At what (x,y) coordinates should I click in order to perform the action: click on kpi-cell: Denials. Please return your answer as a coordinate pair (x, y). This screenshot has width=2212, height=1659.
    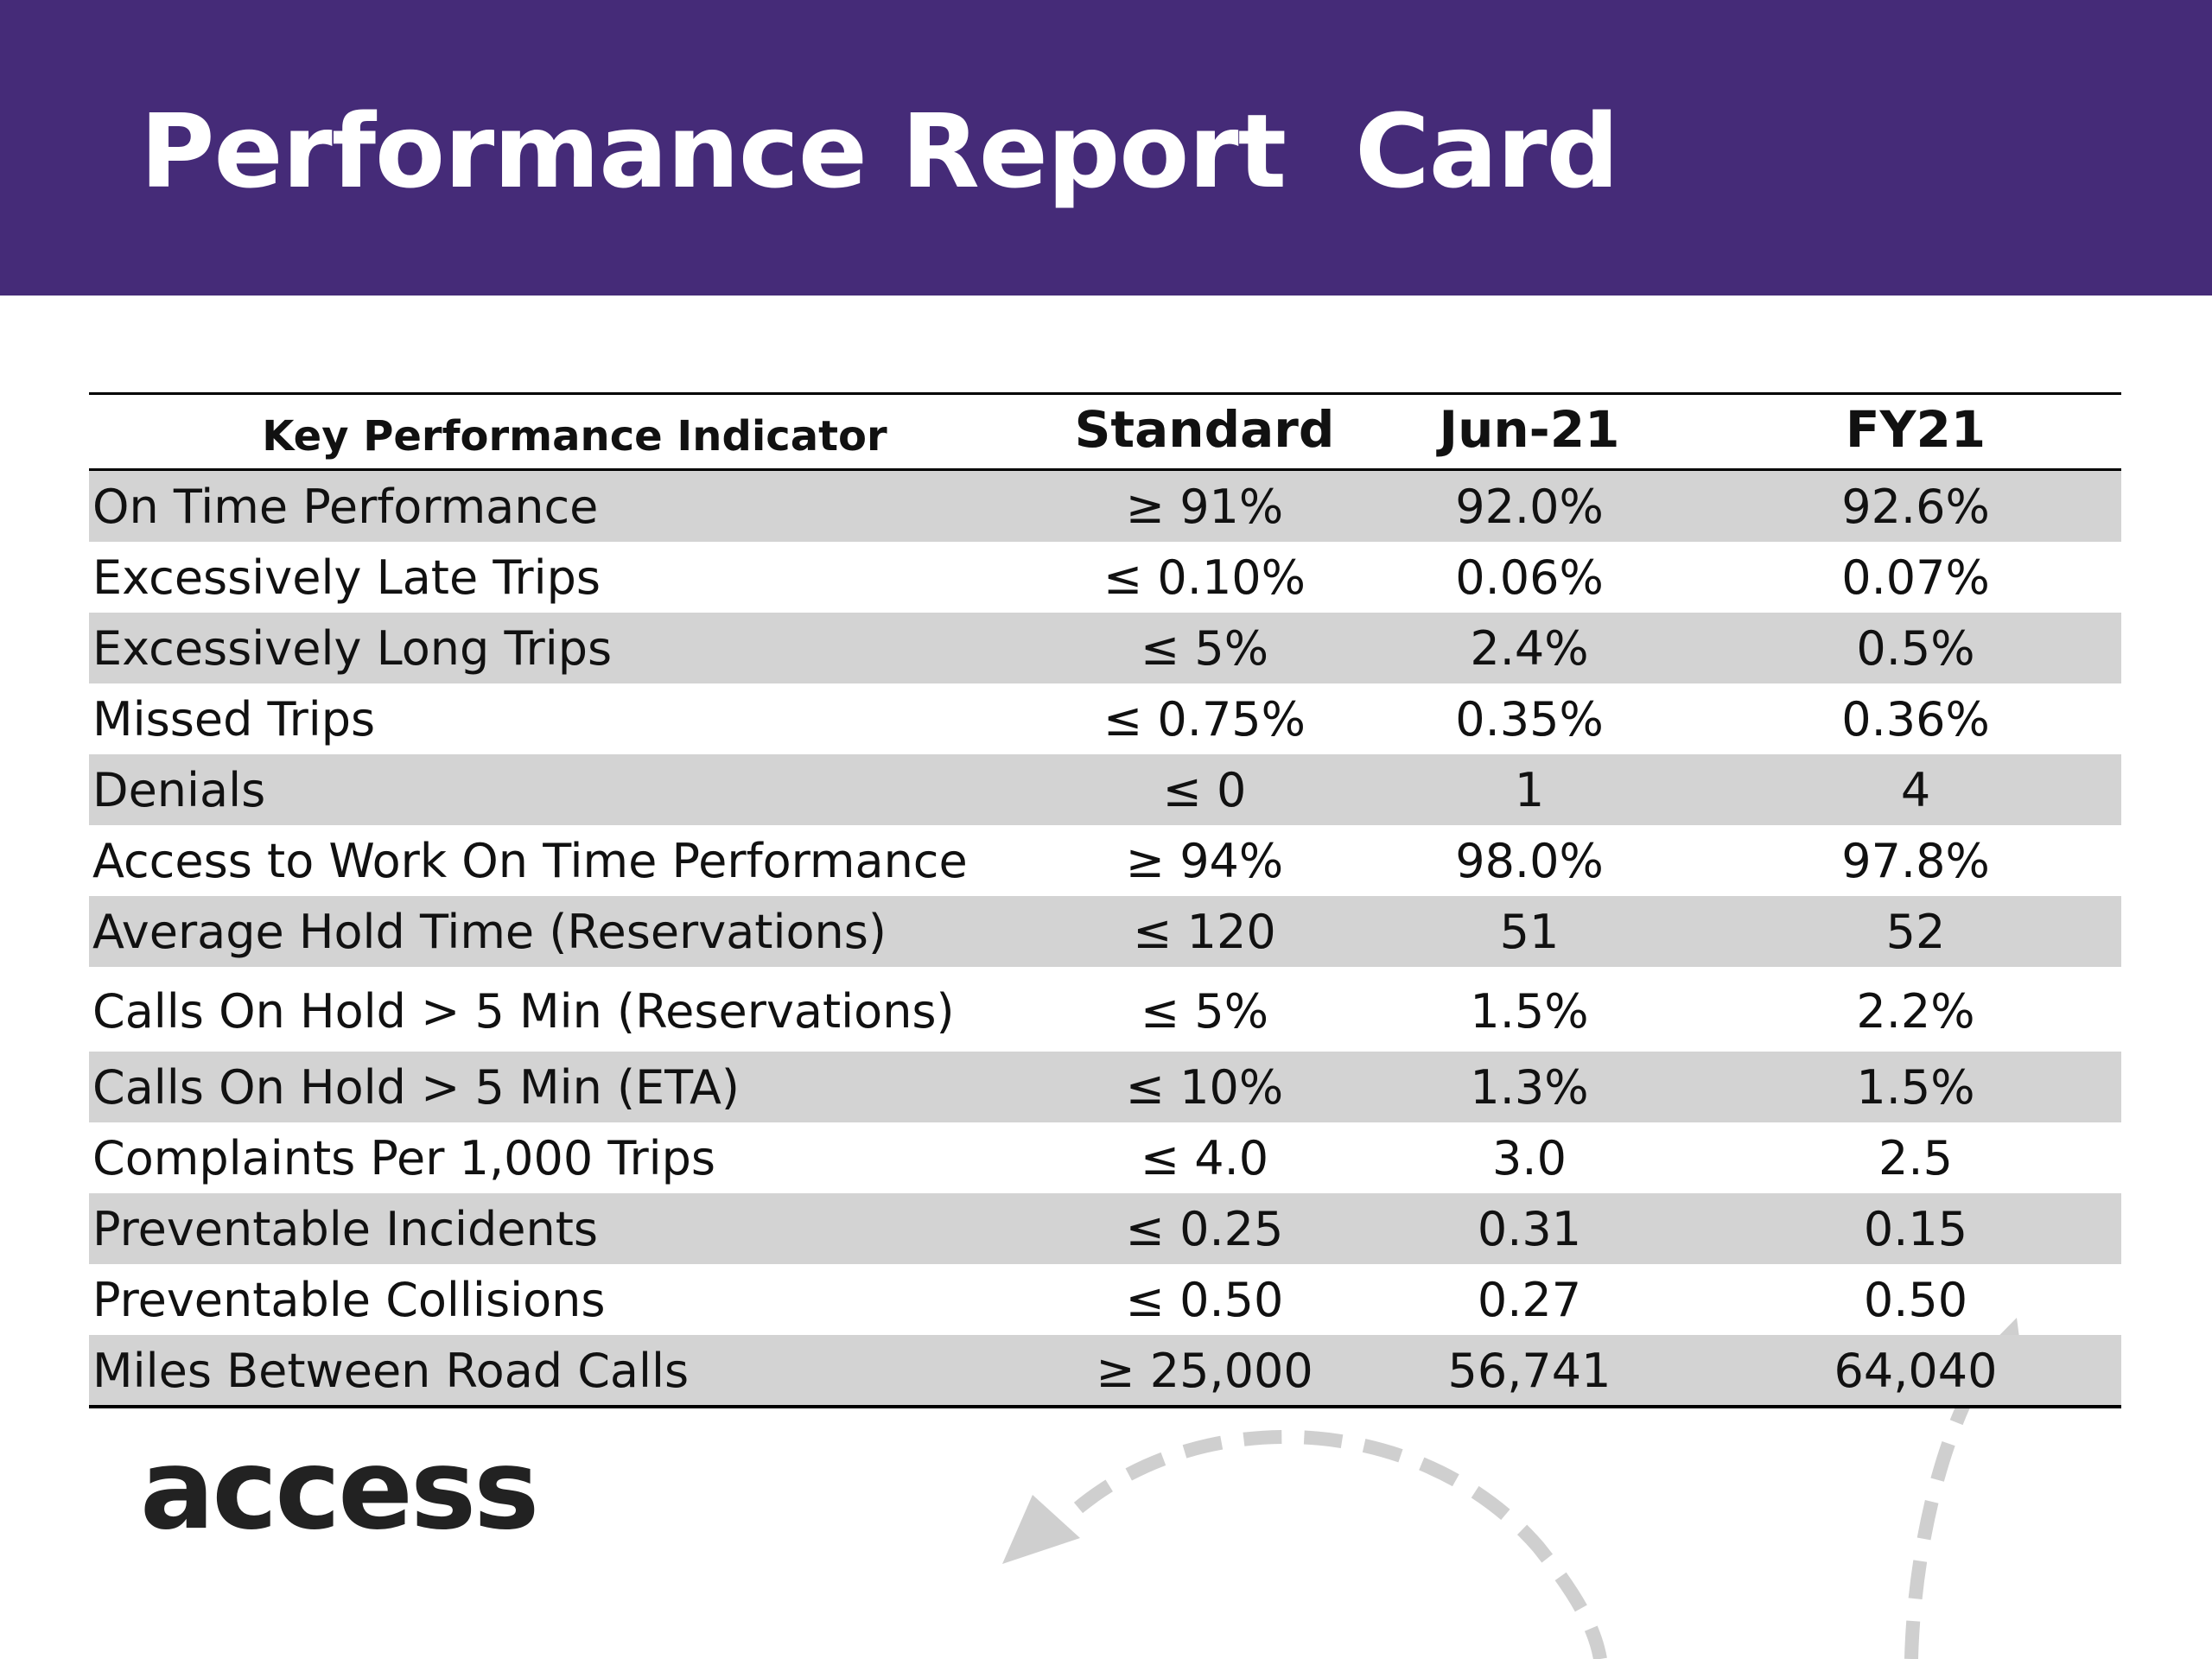
    Looking at the image, I should click on (179, 790).